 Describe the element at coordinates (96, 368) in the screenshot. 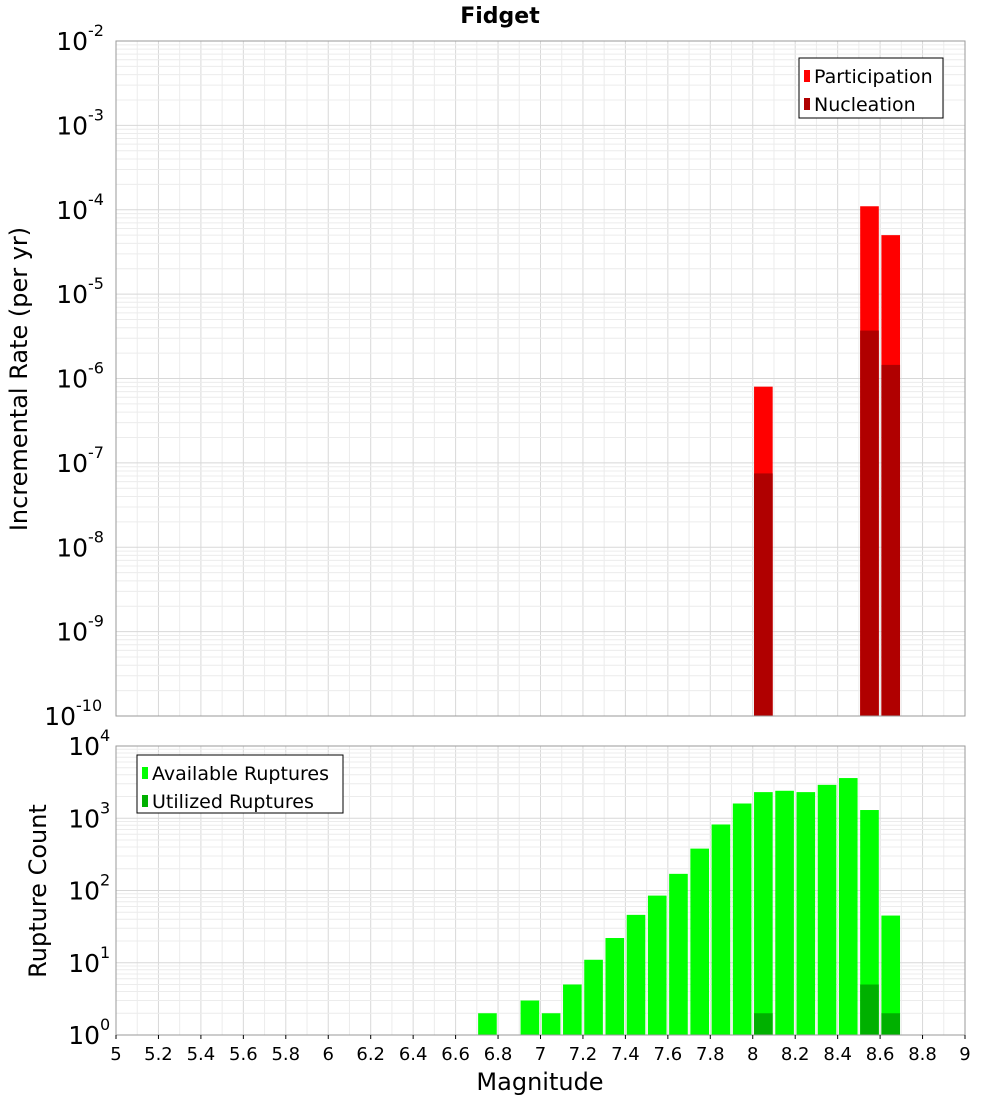

I see `y-tick-exponent: -6` at that location.